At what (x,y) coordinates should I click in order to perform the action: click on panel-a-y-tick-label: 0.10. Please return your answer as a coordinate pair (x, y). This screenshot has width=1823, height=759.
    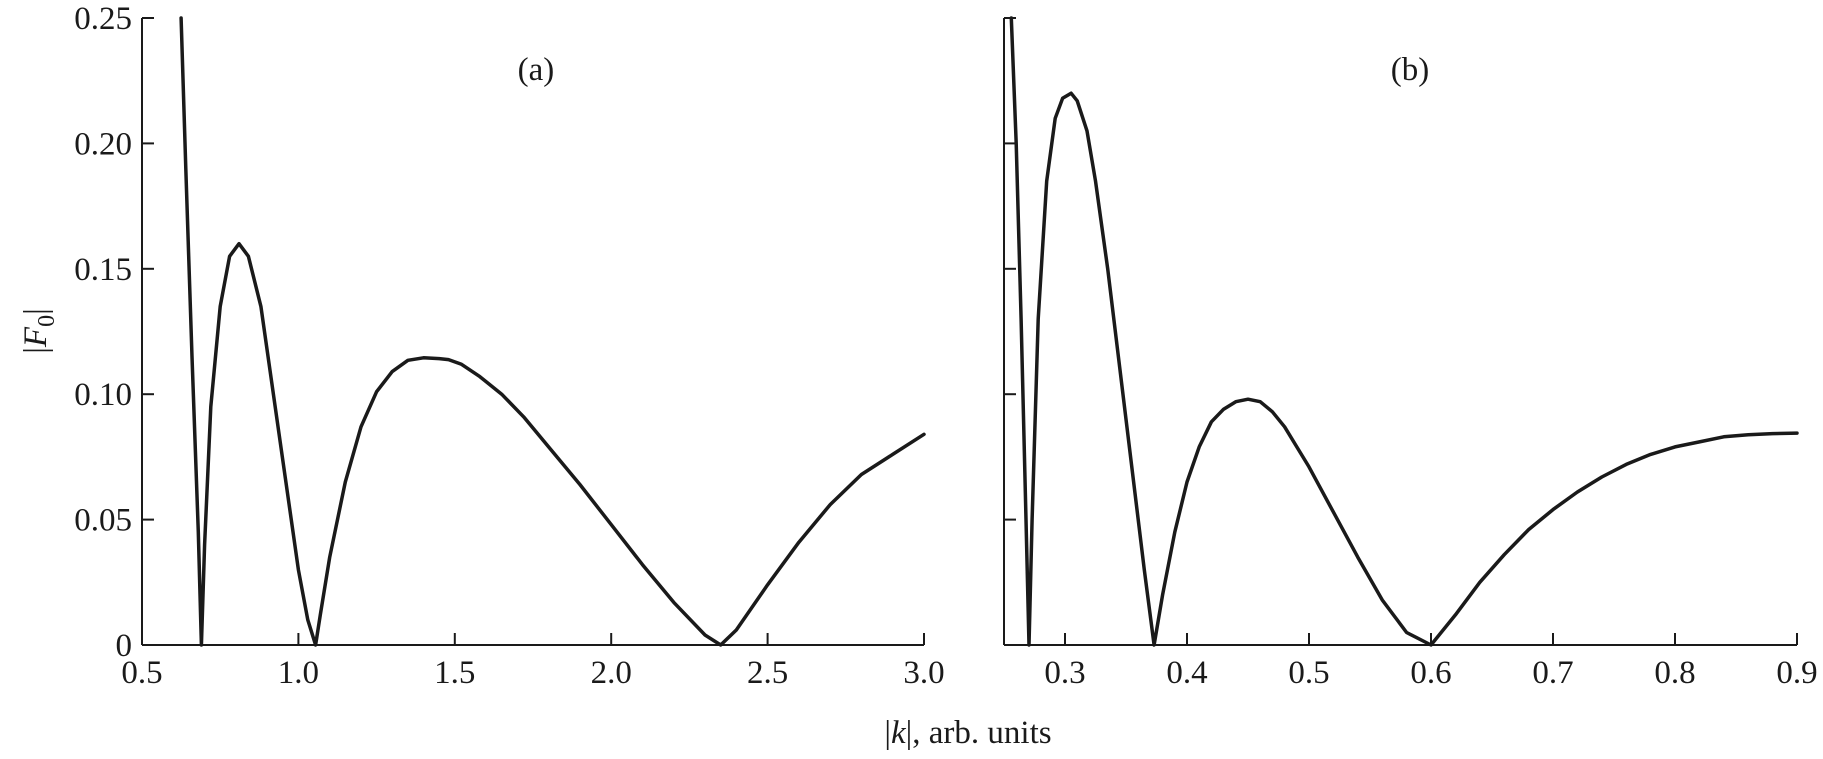
    Looking at the image, I should click on (103, 395).